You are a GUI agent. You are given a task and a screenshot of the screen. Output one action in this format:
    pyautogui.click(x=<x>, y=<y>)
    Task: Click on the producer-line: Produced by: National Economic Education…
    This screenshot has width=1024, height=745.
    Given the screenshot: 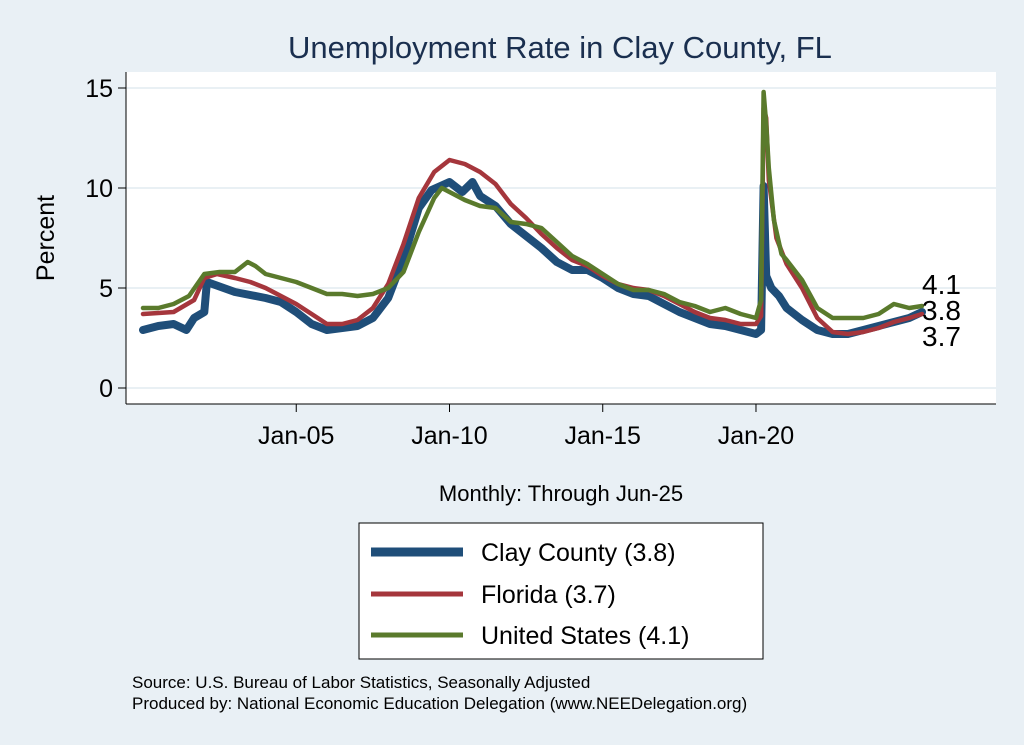 What is the action you would take?
    pyautogui.click(x=439, y=703)
    